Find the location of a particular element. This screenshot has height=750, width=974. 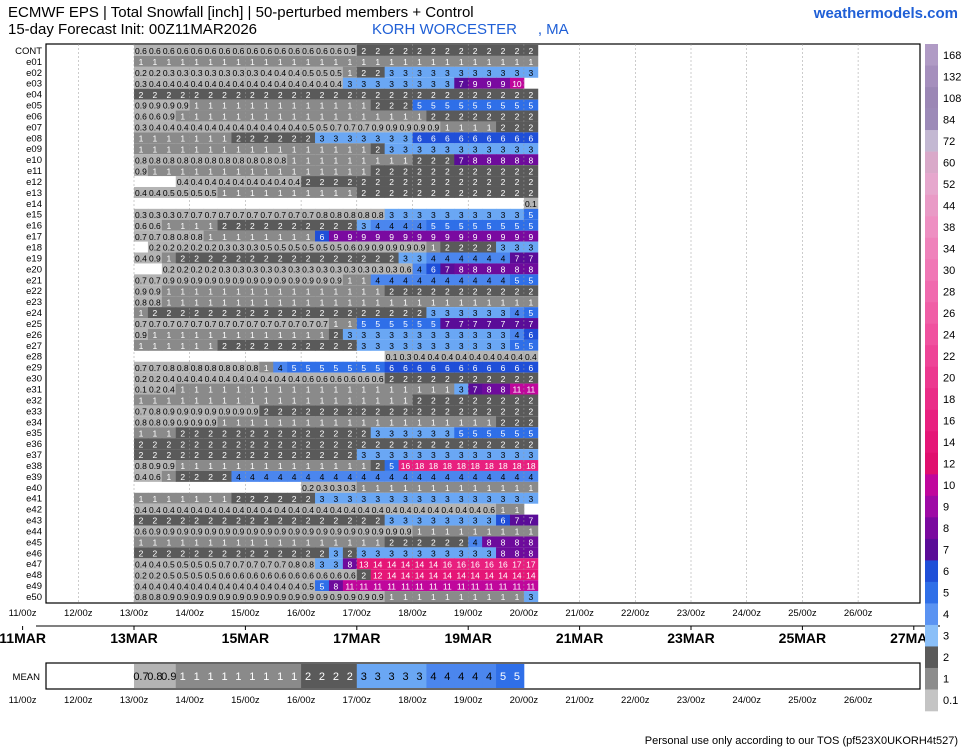

cell-value: 0.5 is located at coordinates (294, 248).